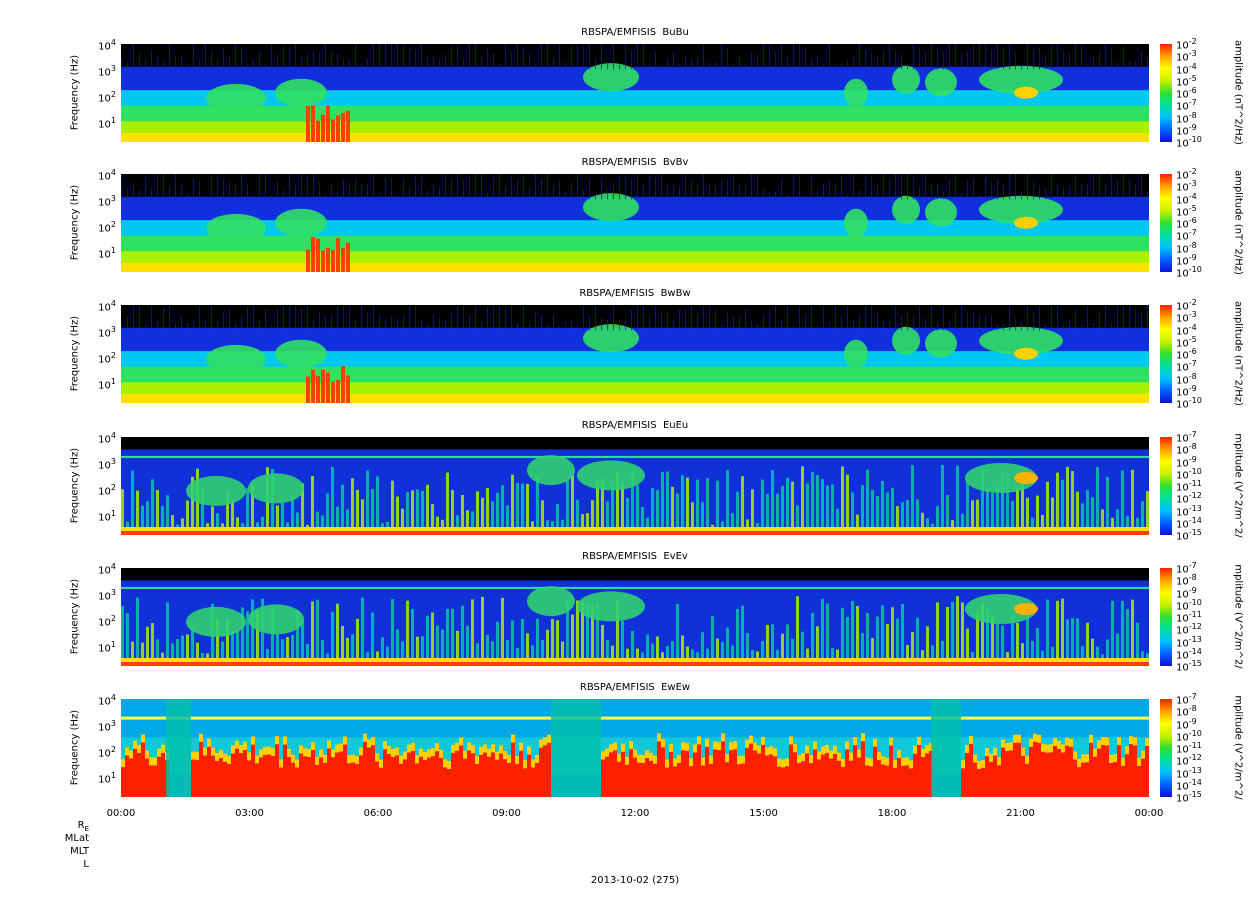  What do you see at coordinates (107, 621) in the screenshot?
I see `y-tick-label-4-1: 10²` at bounding box center [107, 621].